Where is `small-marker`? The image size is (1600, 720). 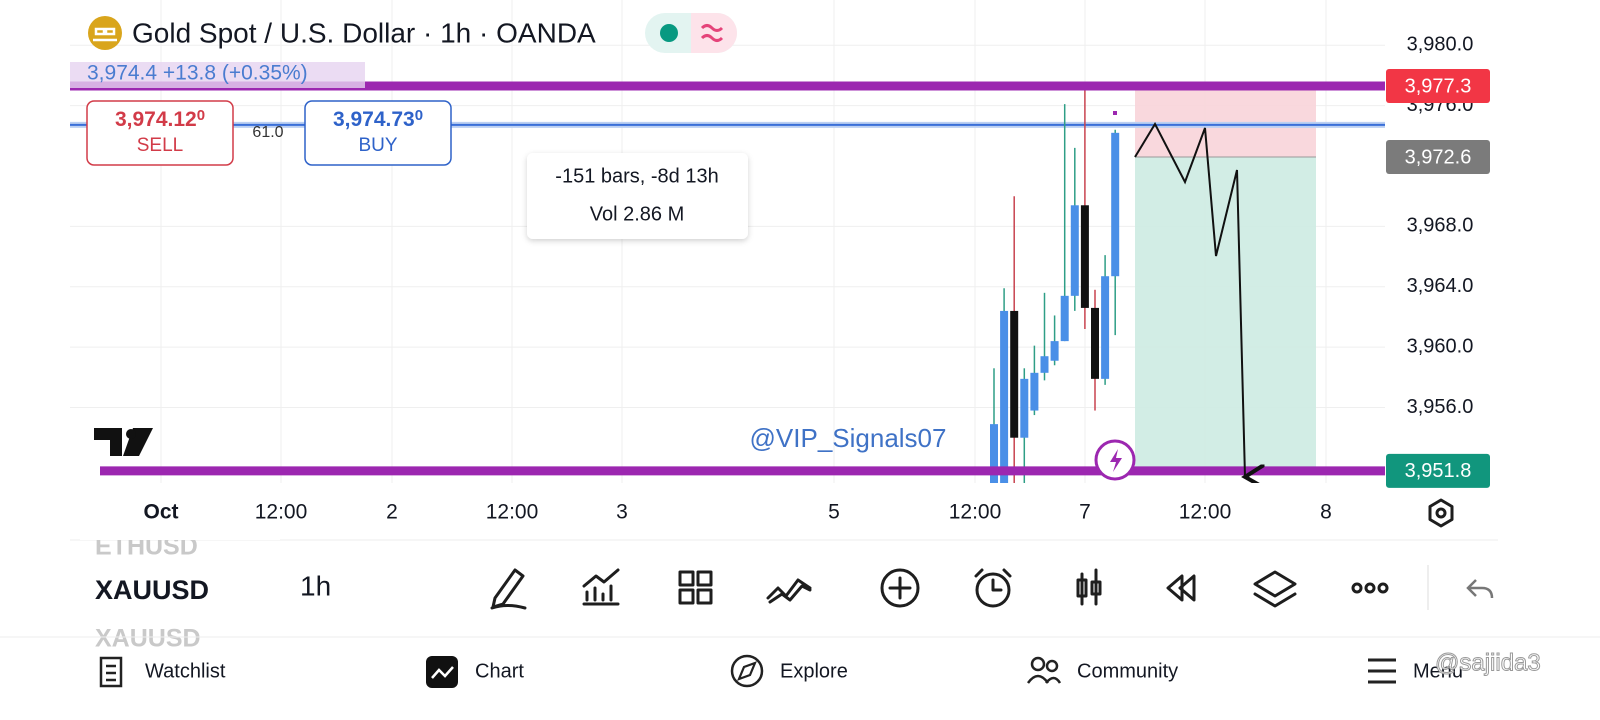
small-marker is located at coordinates (1115, 113).